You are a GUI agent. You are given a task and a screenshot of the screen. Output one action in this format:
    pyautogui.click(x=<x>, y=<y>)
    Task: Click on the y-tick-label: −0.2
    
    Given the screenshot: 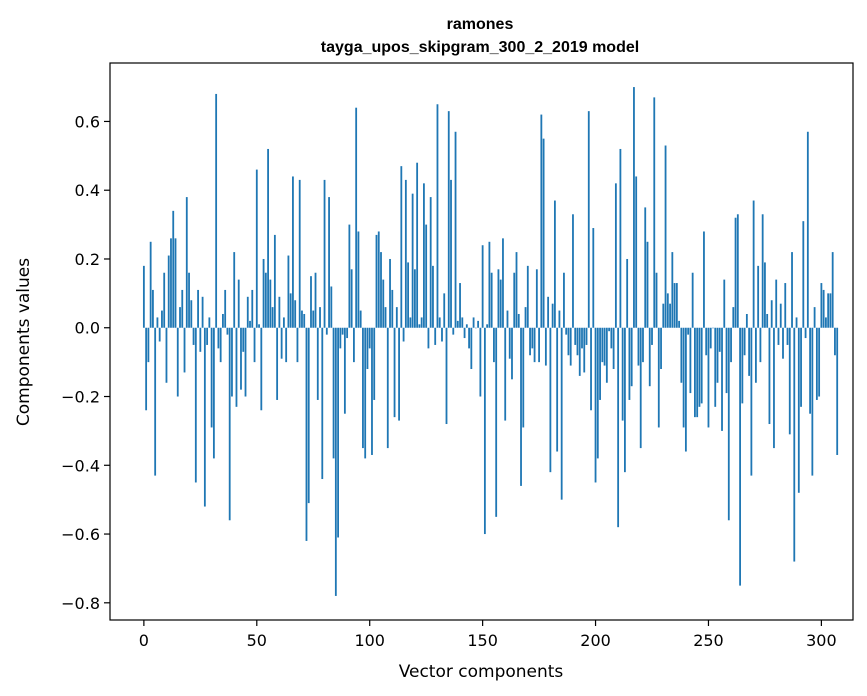 What is the action you would take?
    pyautogui.click(x=80, y=397)
    